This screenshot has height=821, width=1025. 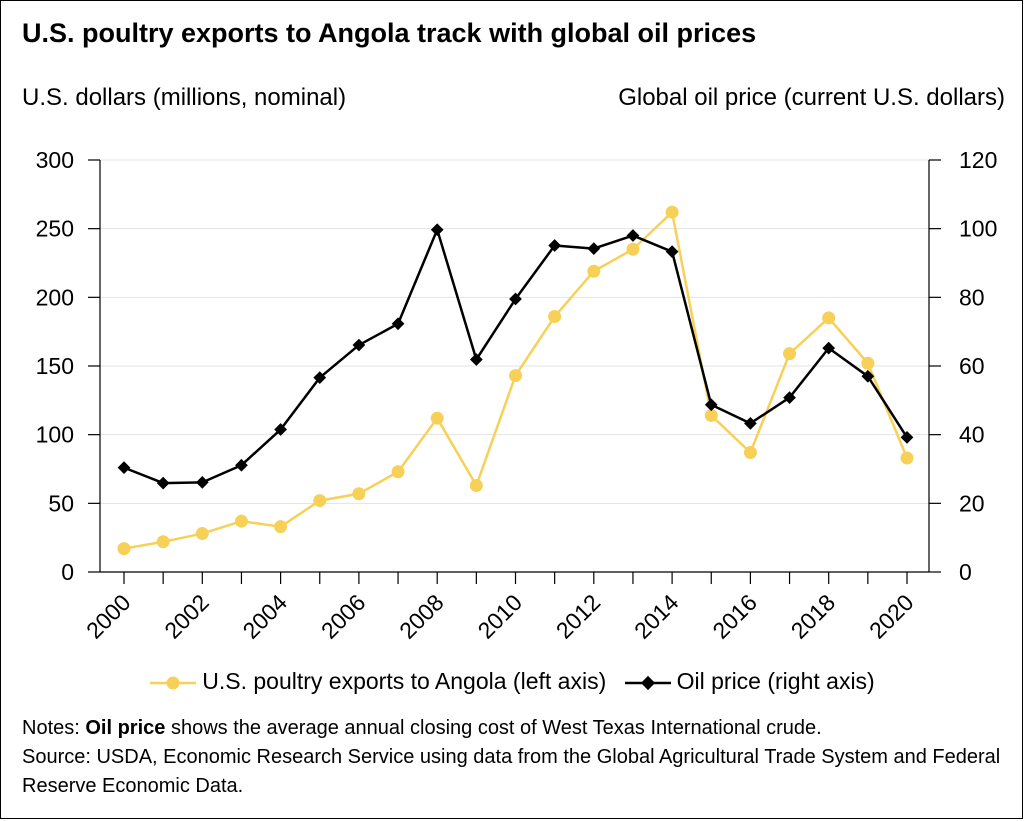 I want to click on left-tick-label: 0, so click(x=67, y=572).